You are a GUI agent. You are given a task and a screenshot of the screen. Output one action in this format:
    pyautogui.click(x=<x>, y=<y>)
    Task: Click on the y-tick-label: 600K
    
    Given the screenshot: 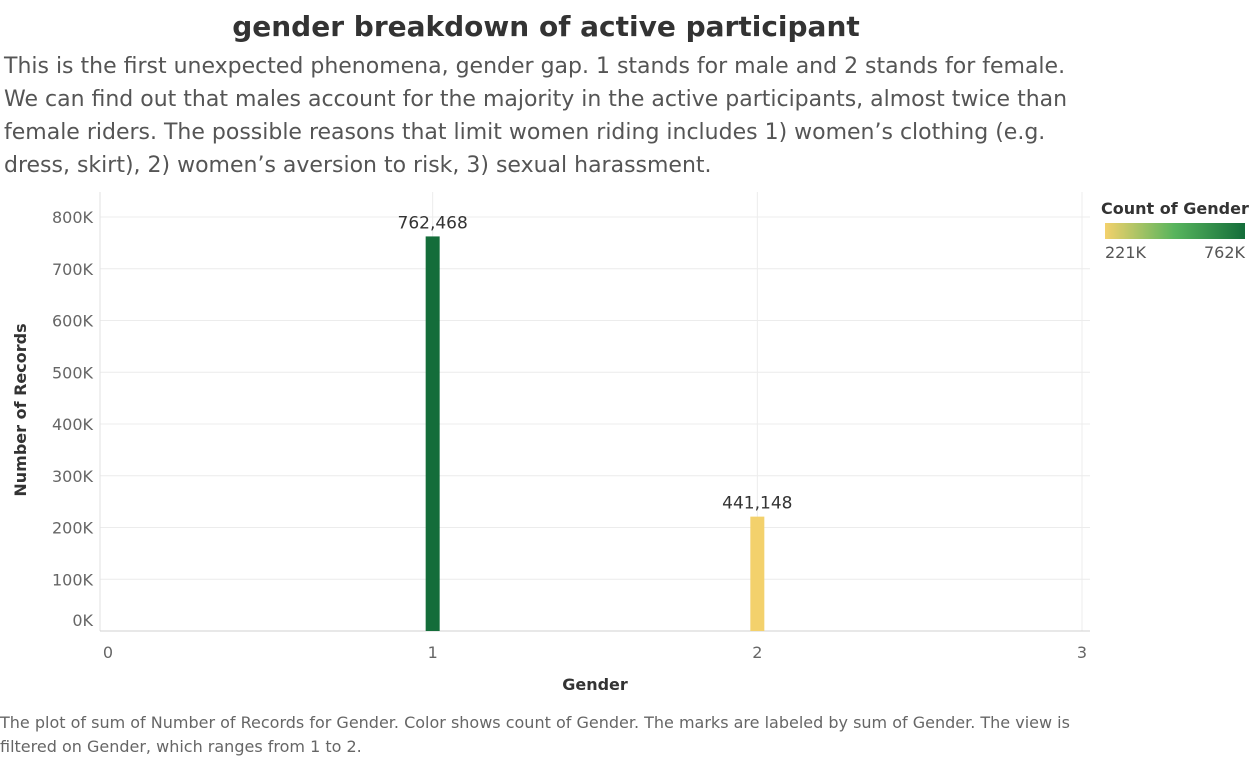 What is the action you would take?
    pyautogui.click(x=73, y=321)
    